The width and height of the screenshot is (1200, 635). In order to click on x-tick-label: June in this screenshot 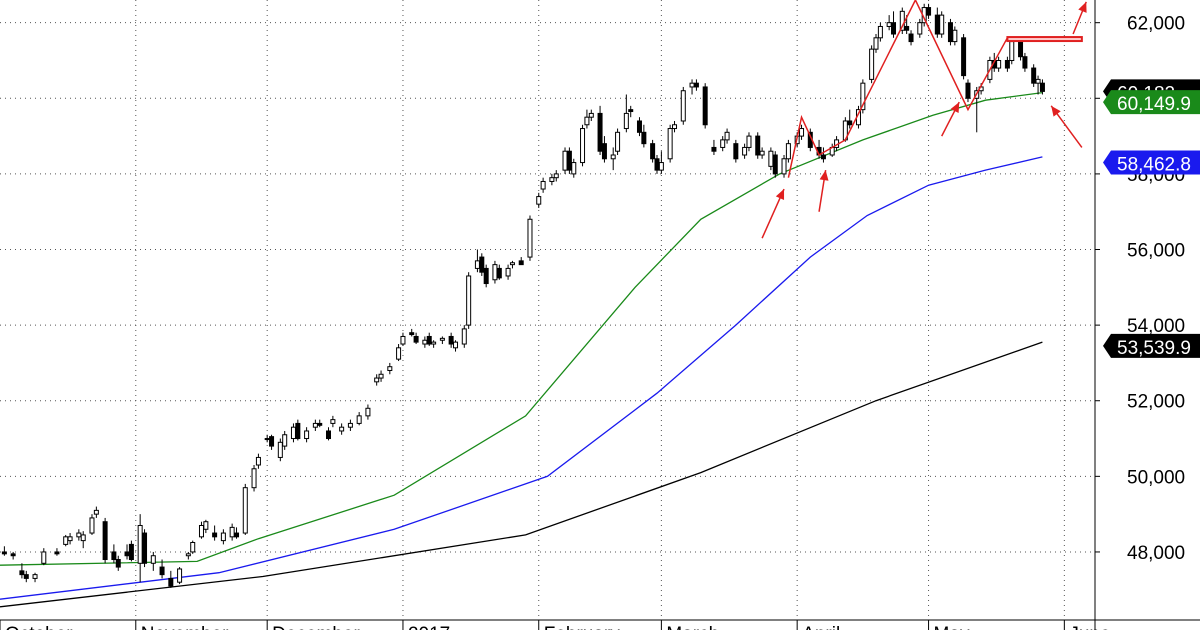, I will do `click(1089, 627)`.